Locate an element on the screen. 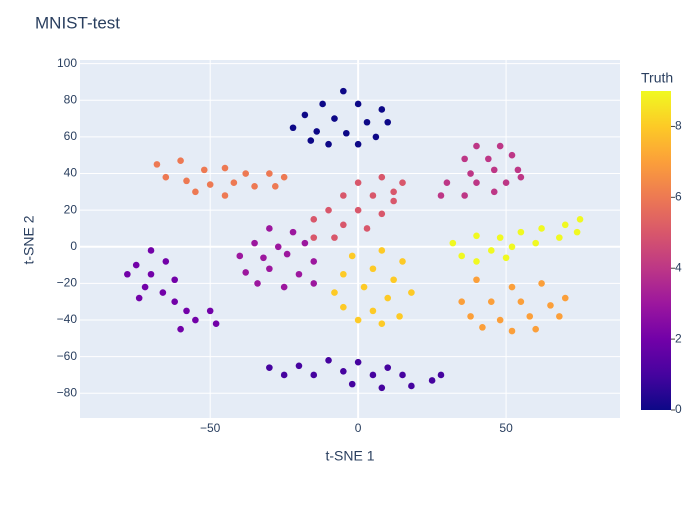 This screenshot has width=700, height=505. x-tick-label: −50 is located at coordinates (210, 428).